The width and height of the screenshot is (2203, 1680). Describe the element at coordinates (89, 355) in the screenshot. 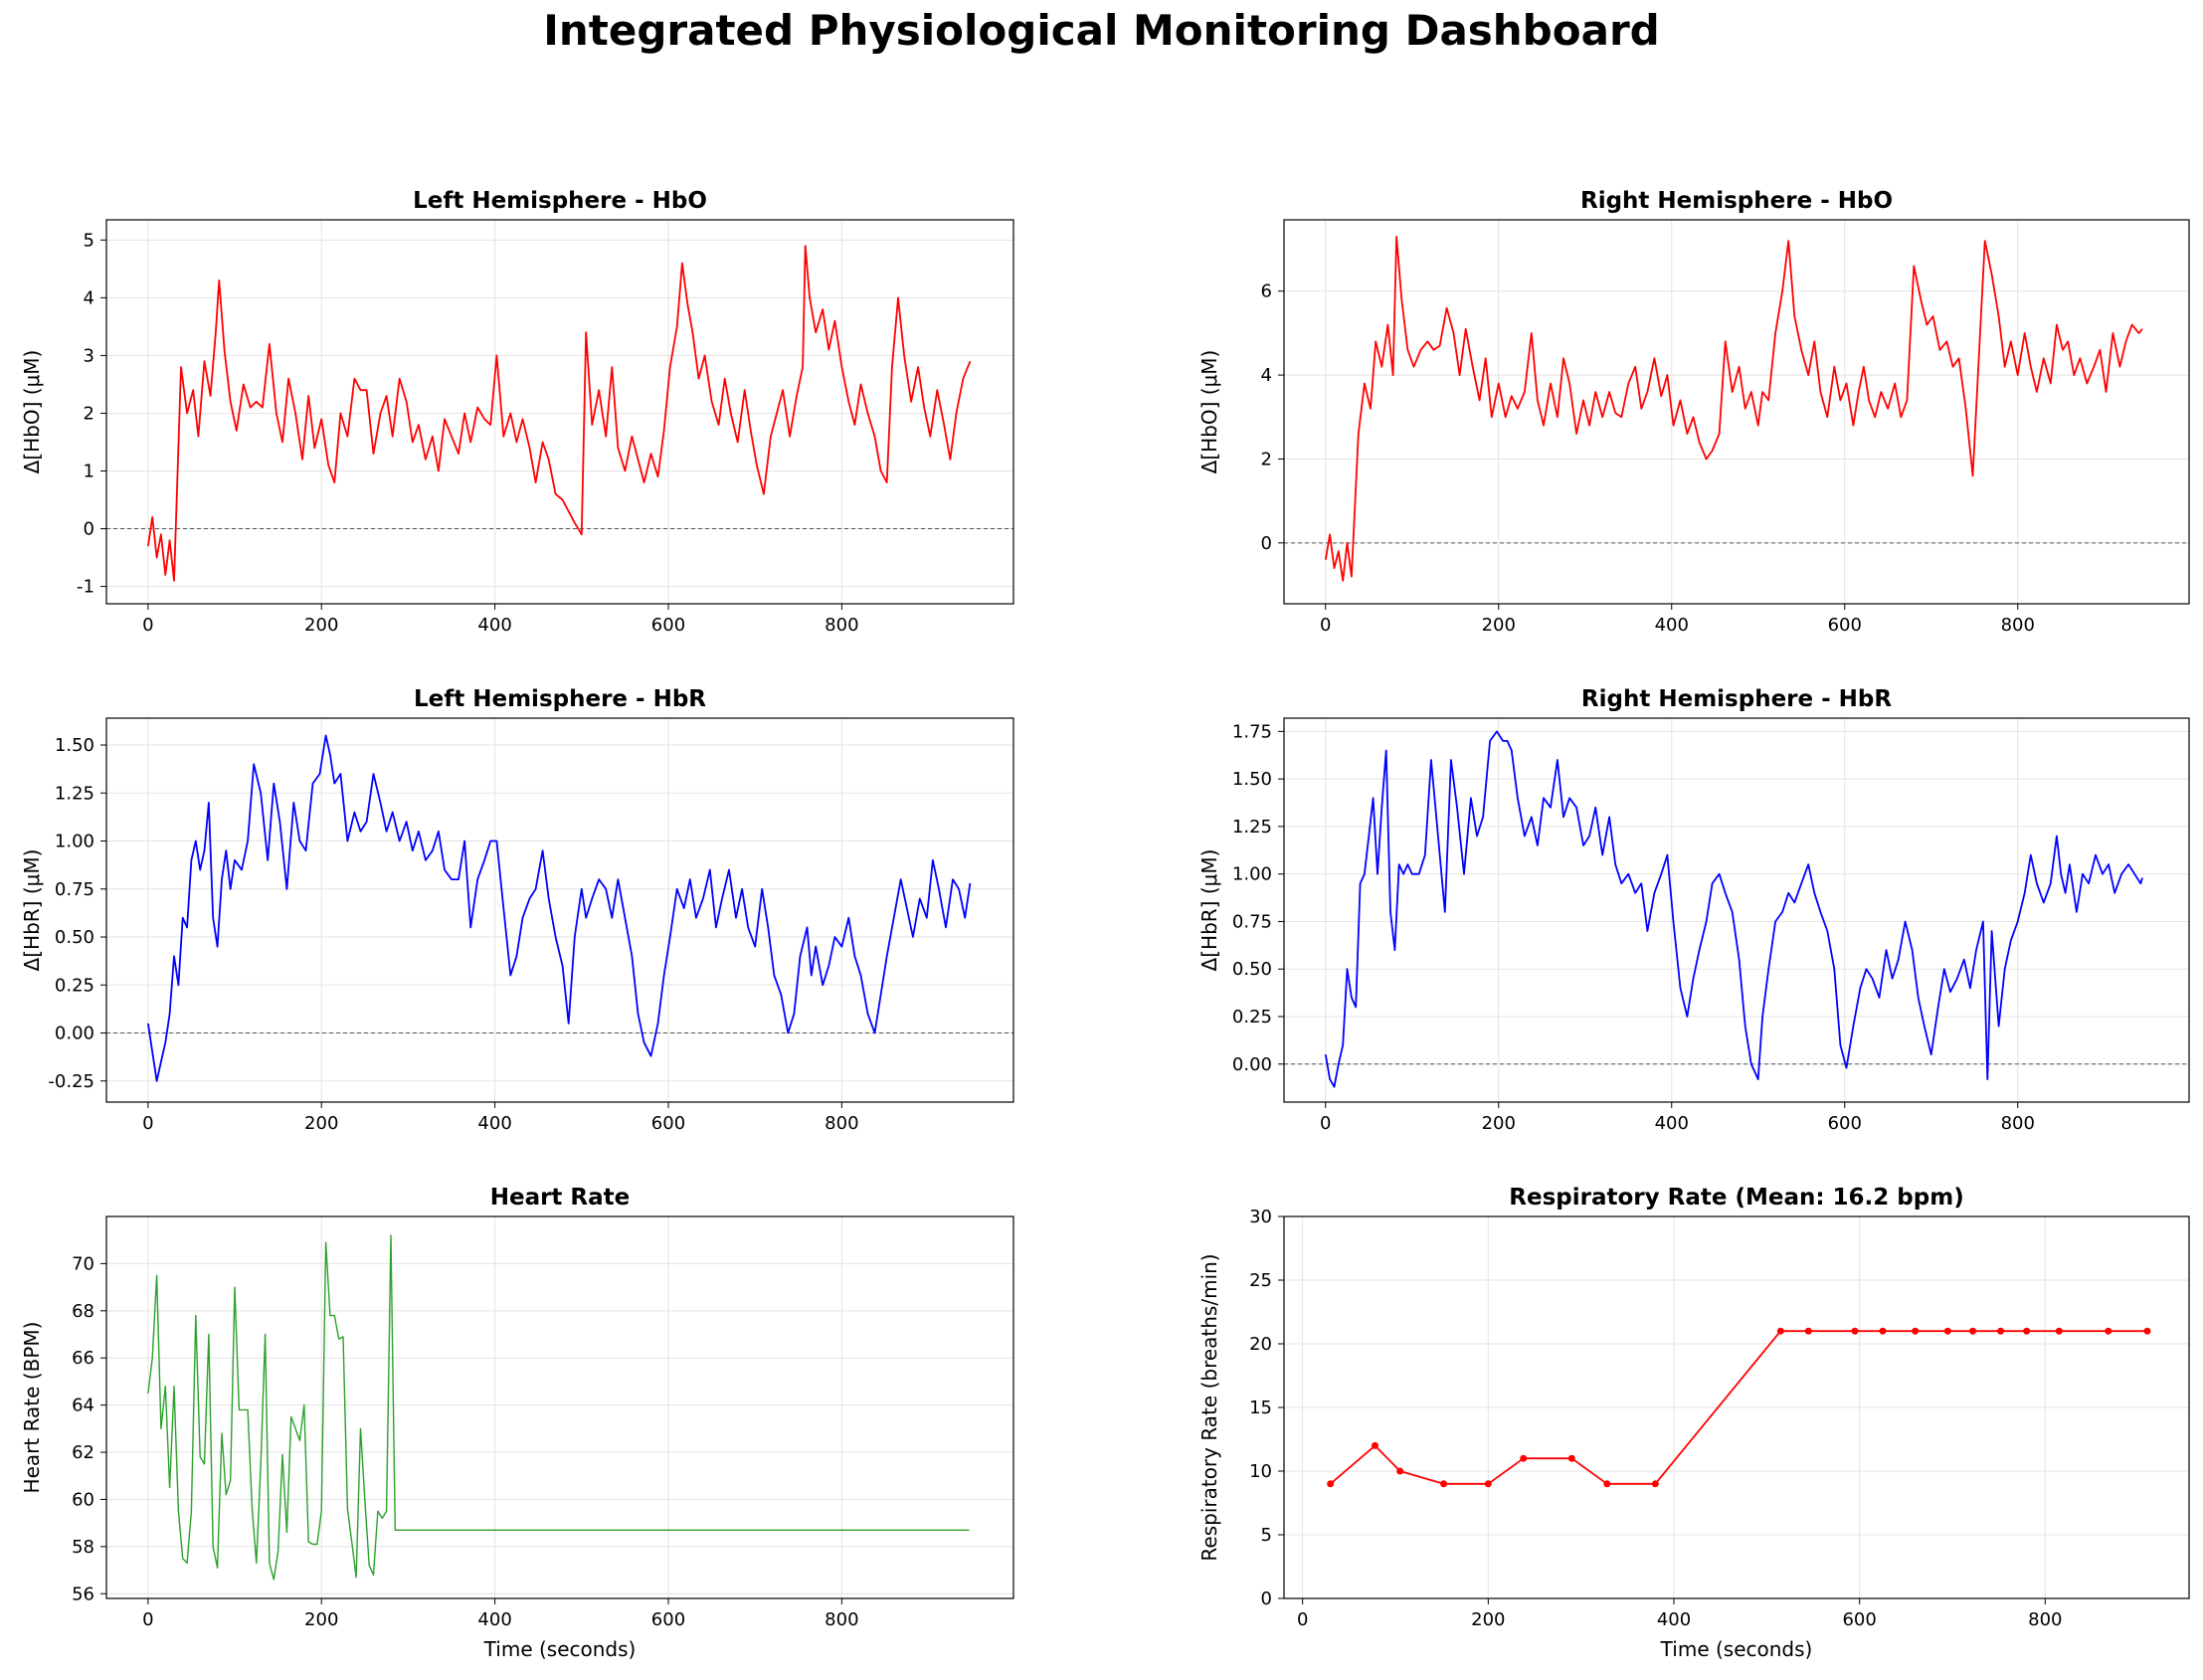

I see `y-tick-label: 3` at that location.